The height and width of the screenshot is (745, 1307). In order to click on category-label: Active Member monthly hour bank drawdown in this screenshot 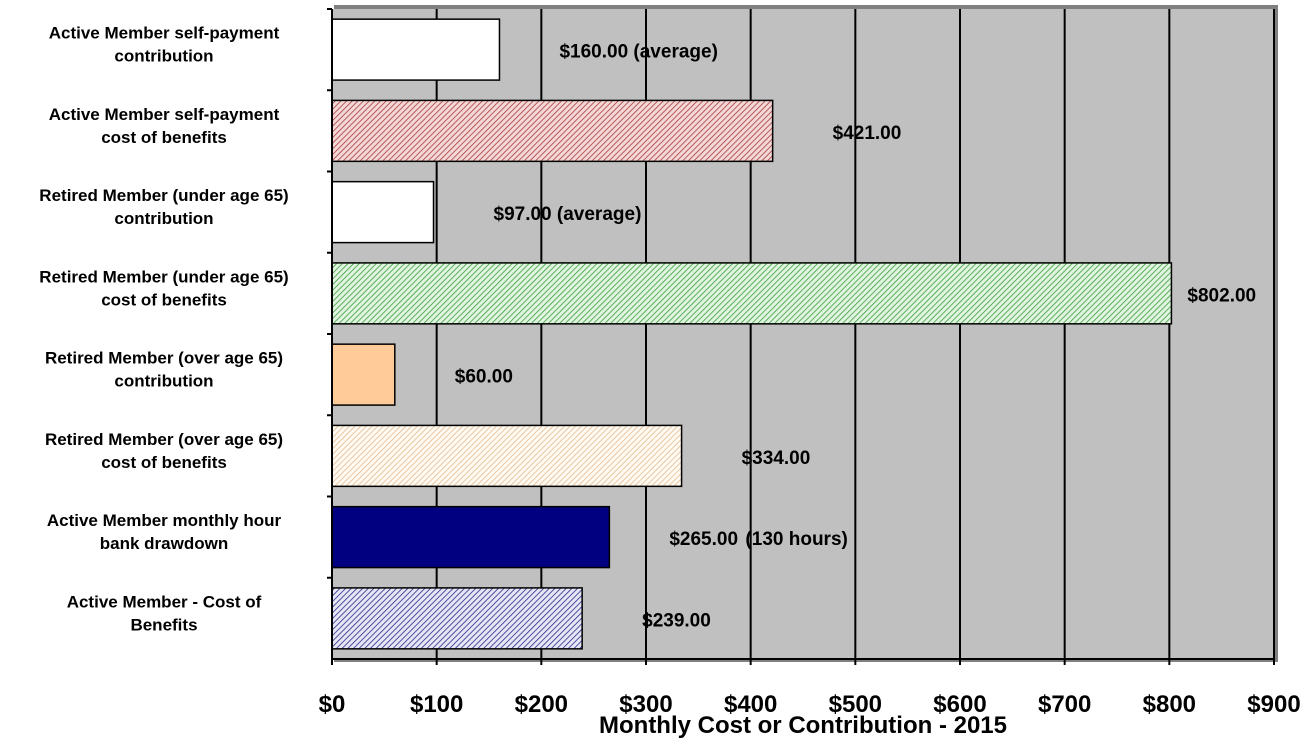, I will do `click(164, 532)`.